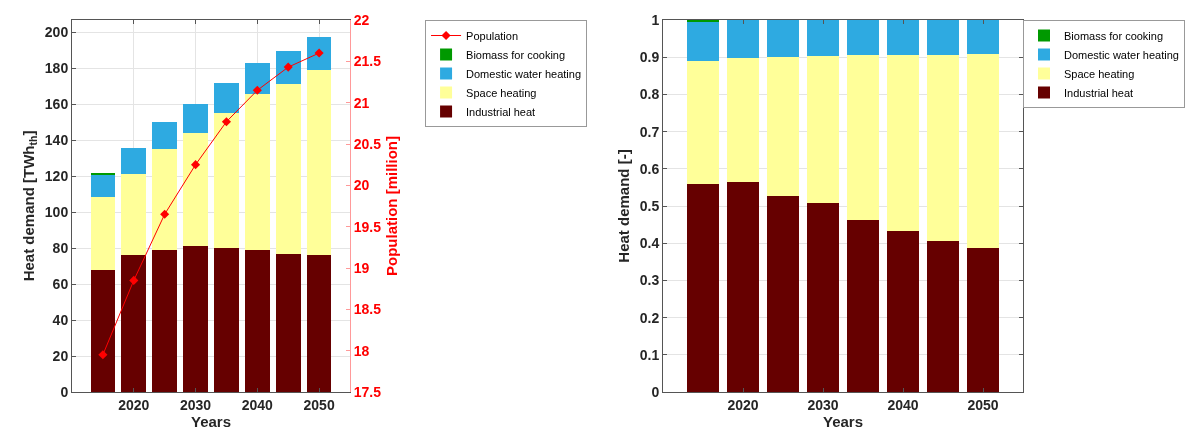 The height and width of the screenshot is (436, 1197). What do you see at coordinates (361, 19) in the screenshot?
I see `y2-tick-label: 22` at bounding box center [361, 19].